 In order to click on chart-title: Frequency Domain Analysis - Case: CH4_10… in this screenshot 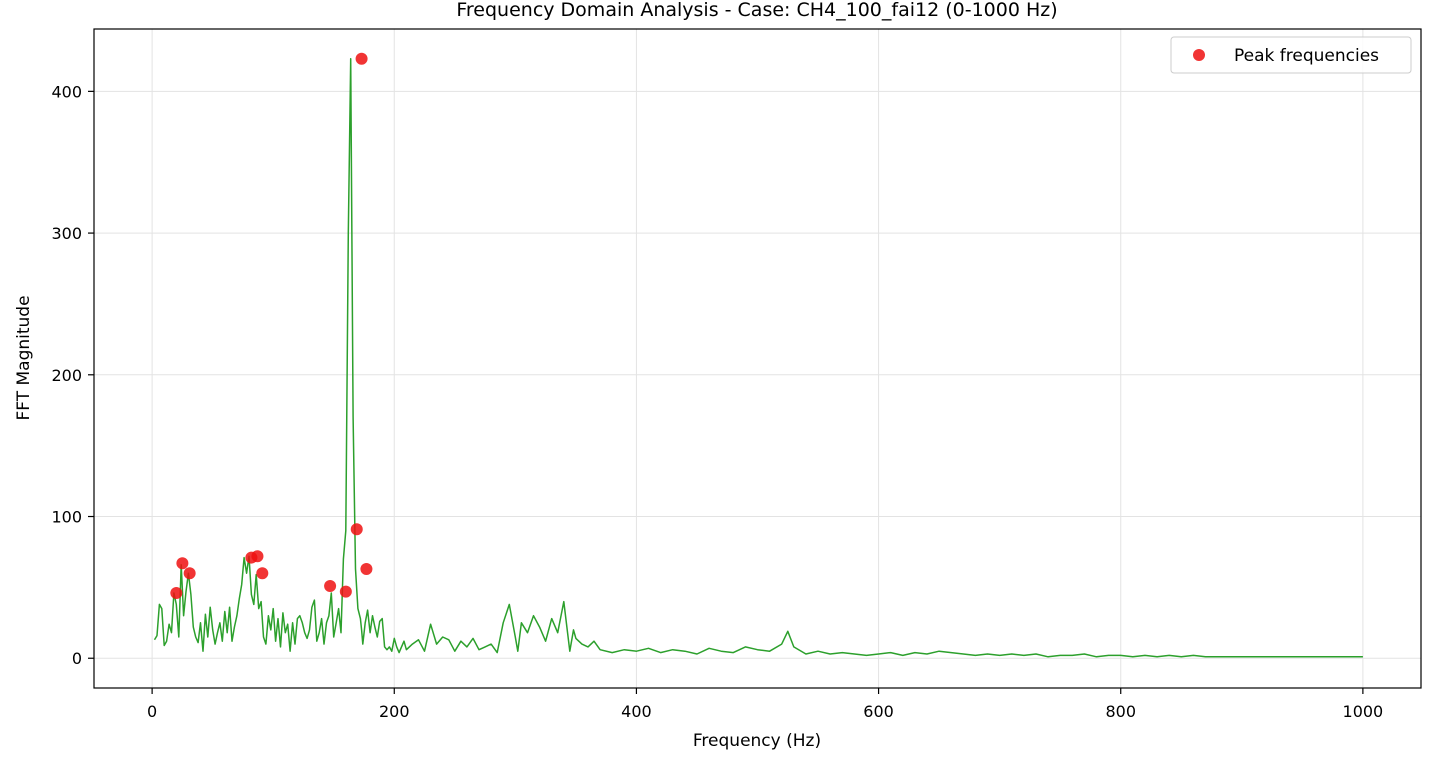, I will do `click(756, 10)`.